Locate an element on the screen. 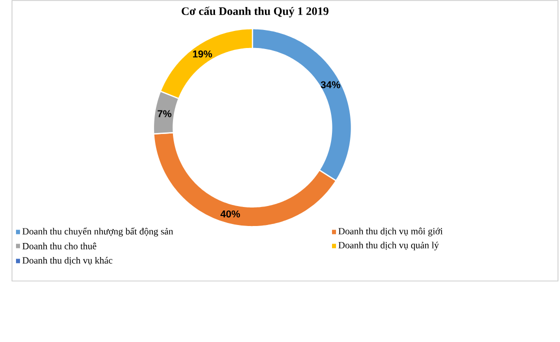 The width and height of the screenshot is (560, 342). legend-label: Doanh thu dịch vụ quản lý is located at coordinates (388, 246).